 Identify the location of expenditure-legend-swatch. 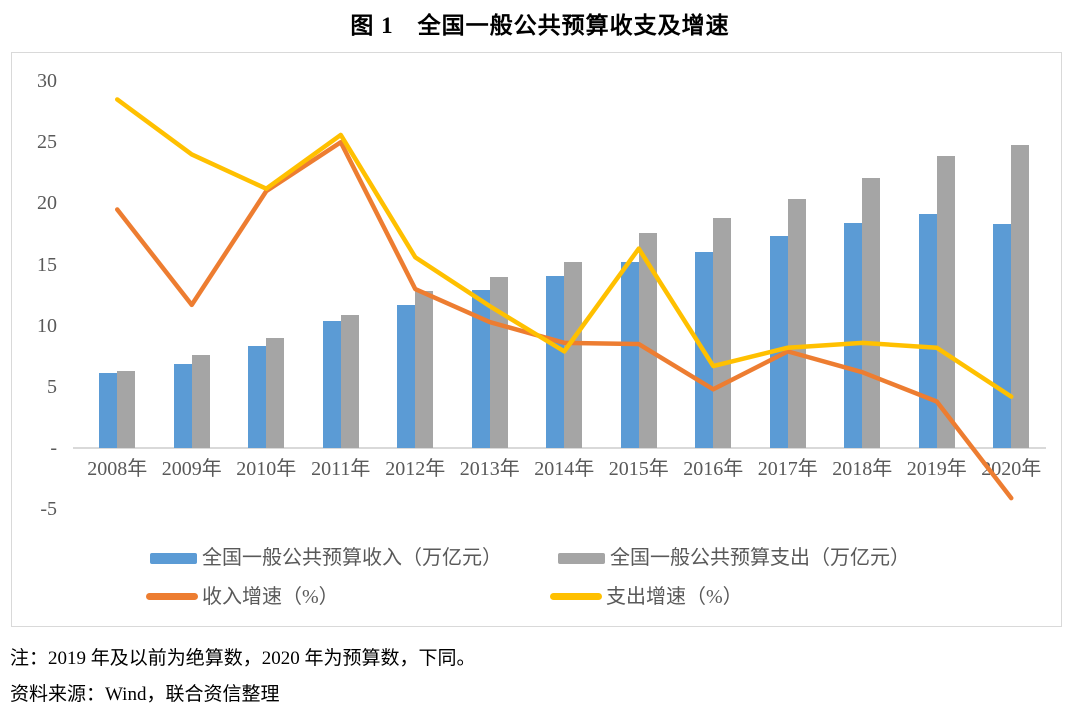
(581, 558).